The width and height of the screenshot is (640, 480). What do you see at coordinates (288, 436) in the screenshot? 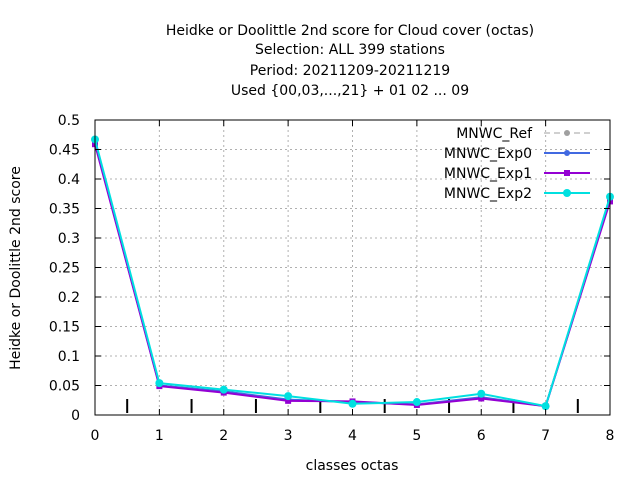
I see `x-tick-label: 3` at bounding box center [288, 436].